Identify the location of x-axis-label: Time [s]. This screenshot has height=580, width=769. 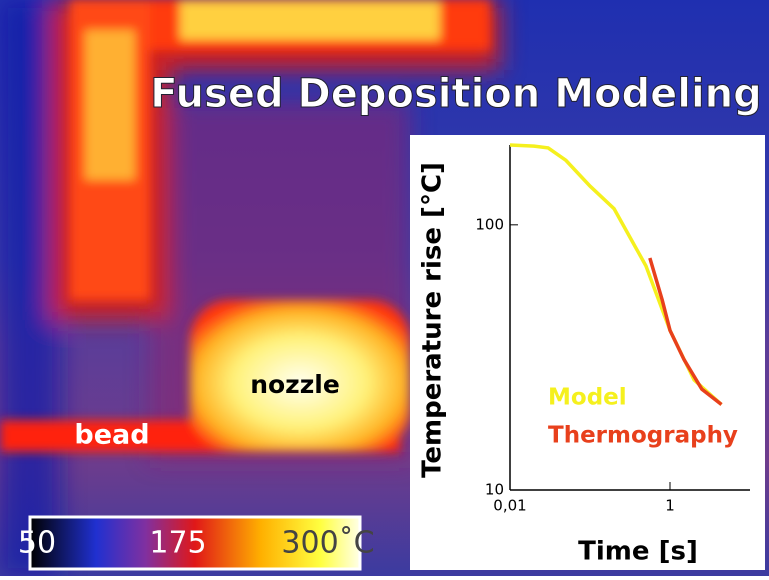
(638, 552).